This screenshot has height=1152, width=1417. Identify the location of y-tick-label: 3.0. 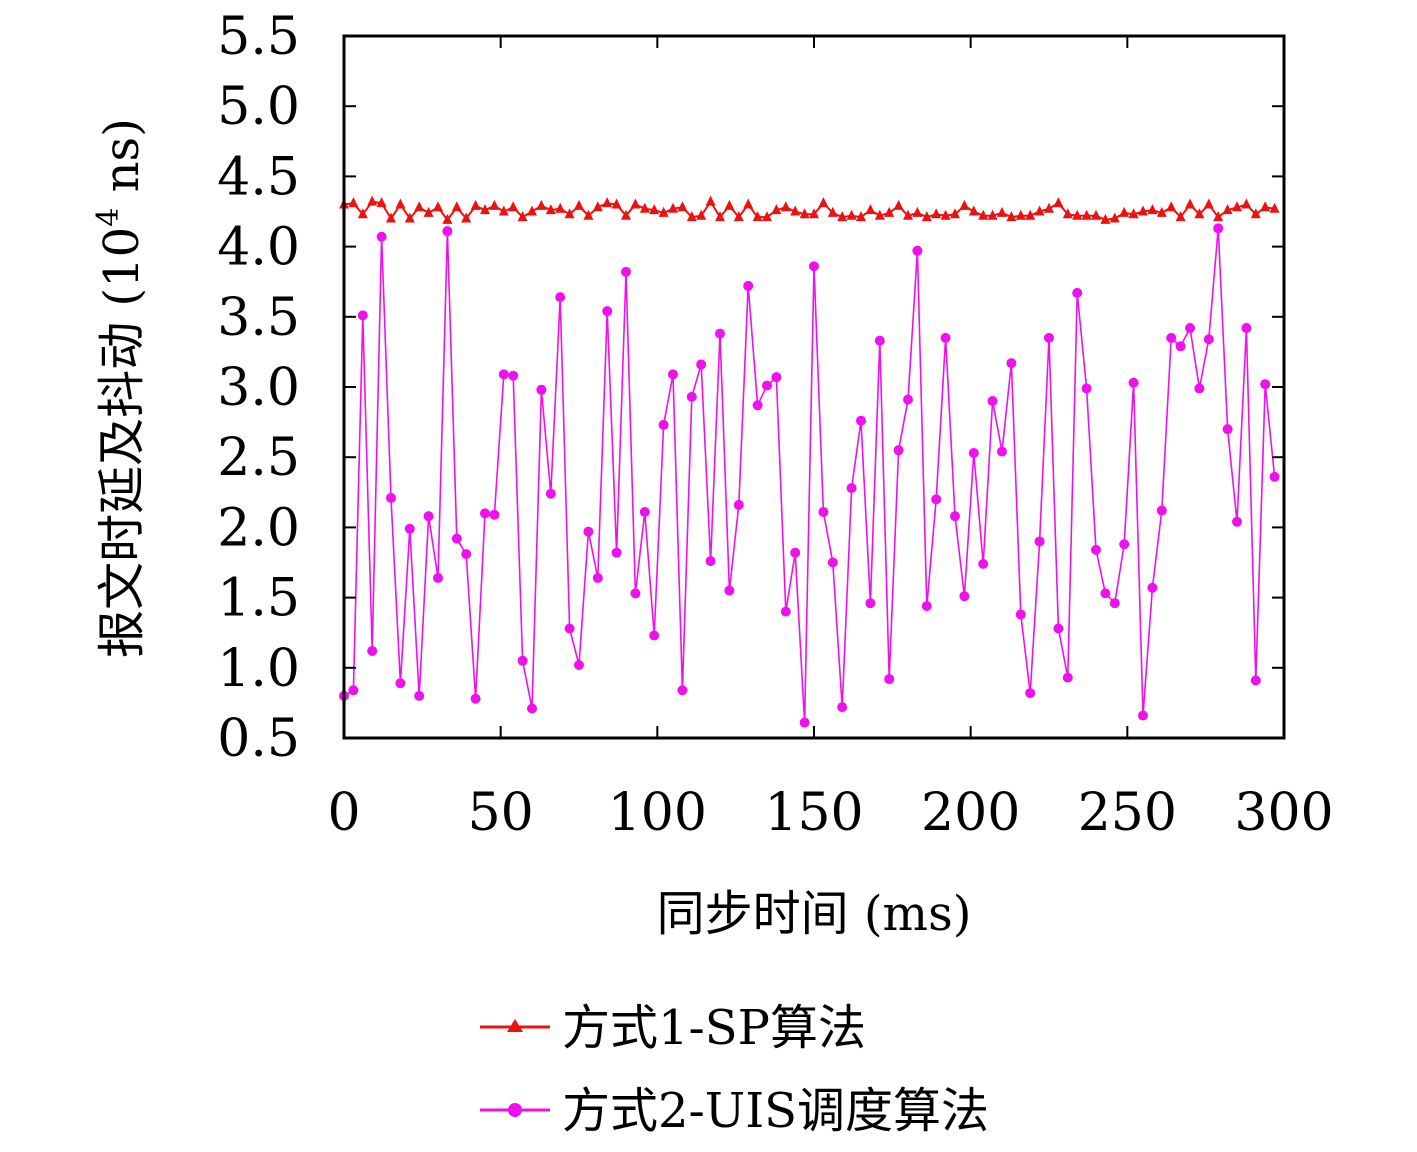
(258, 388).